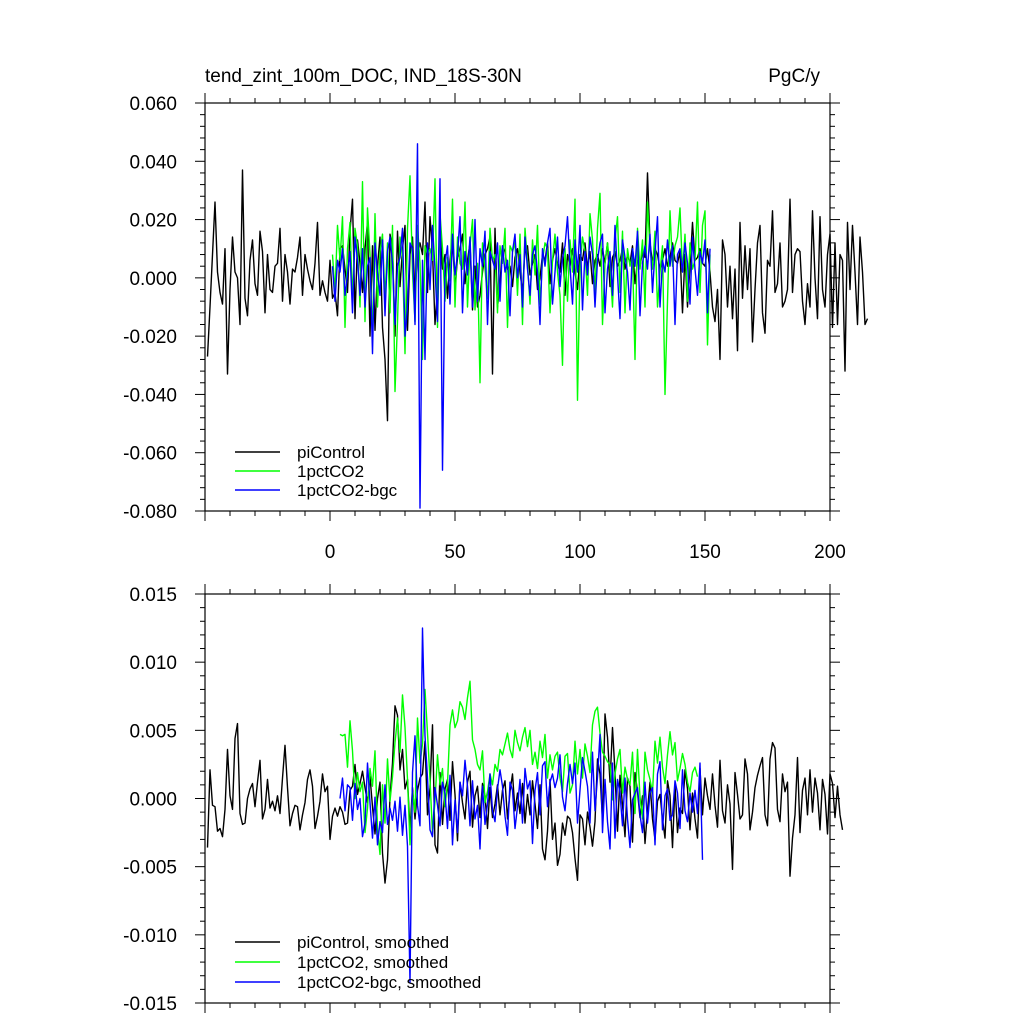 Image resolution: width=1024 pixels, height=1029 pixels. I want to click on legend-label: 1pctCO2, smoothed, so click(372, 962).